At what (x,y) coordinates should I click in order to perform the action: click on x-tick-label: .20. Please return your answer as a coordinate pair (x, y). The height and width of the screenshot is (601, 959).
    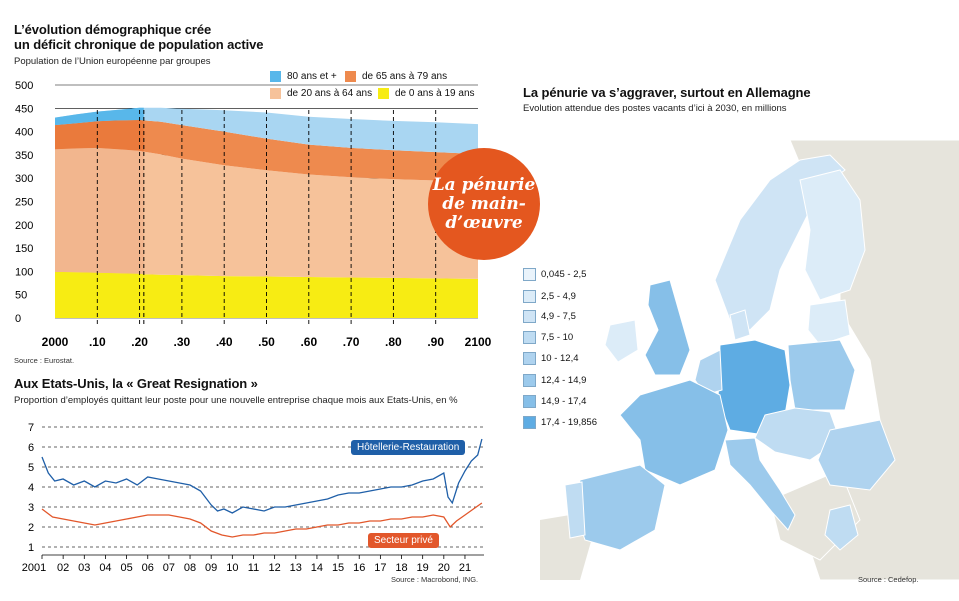
    Looking at the image, I should click on (139, 342).